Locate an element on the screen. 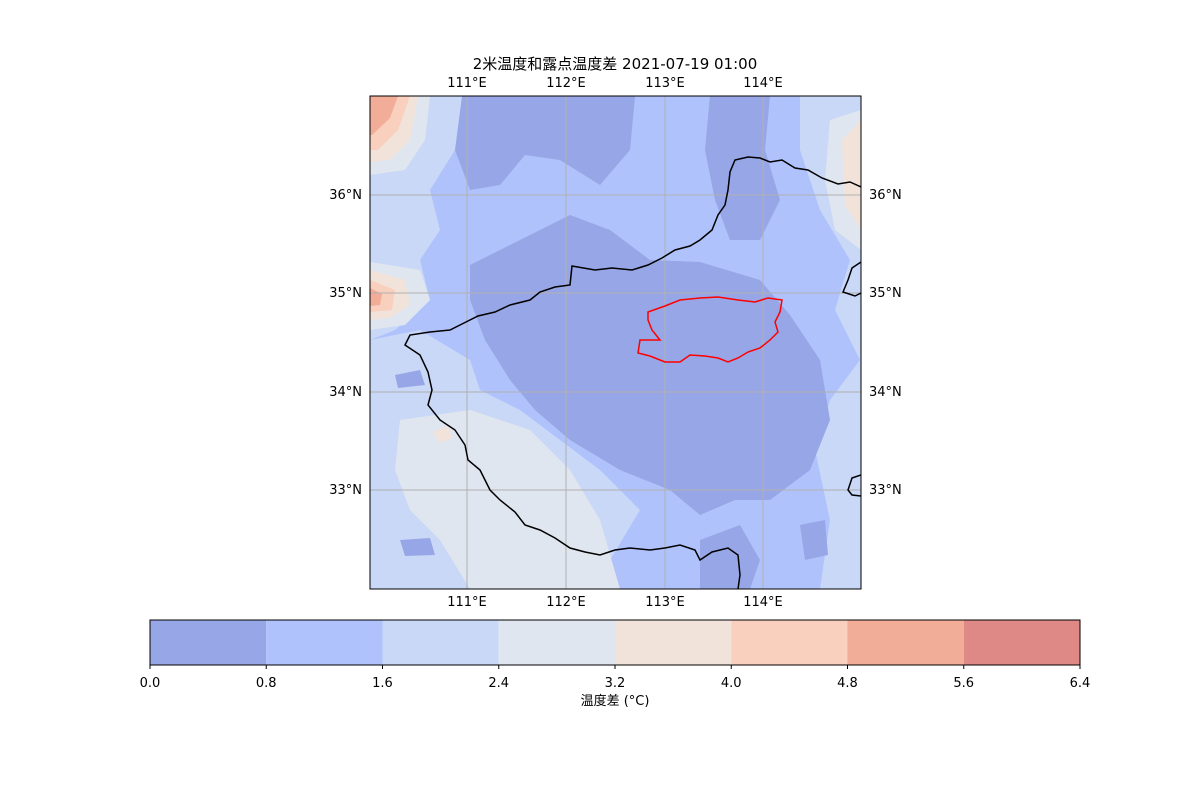 This screenshot has height=800, width=1200. colorbar-tick-label: 0.8 is located at coordinates (266, 683).